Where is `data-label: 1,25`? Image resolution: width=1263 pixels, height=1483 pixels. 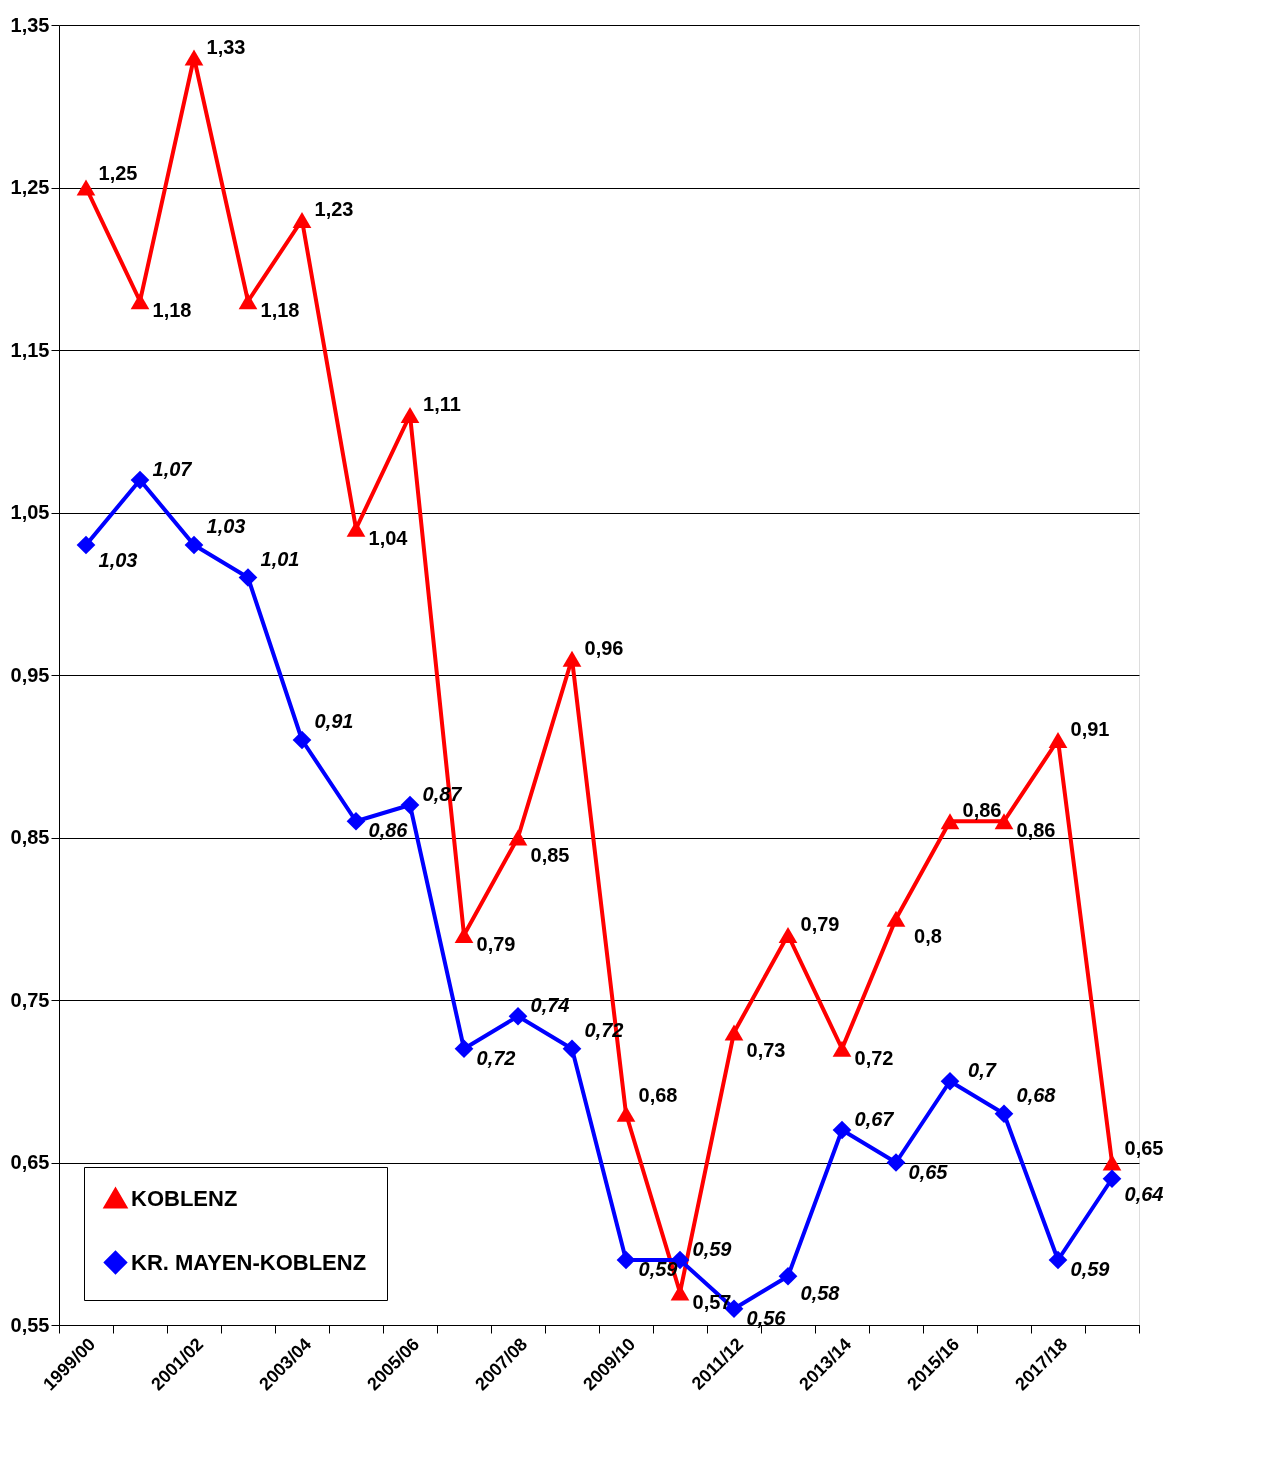
data-label: 1,25 is located at coordinates (118, 172).